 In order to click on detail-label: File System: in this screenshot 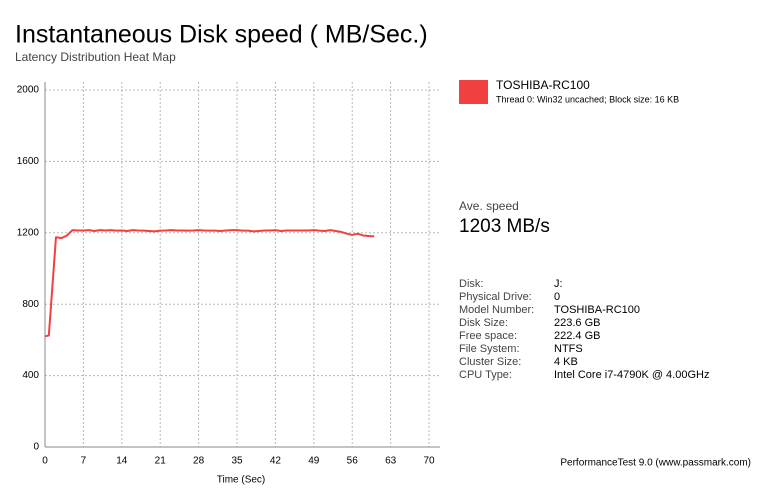, I will do `click(489, 349)`.